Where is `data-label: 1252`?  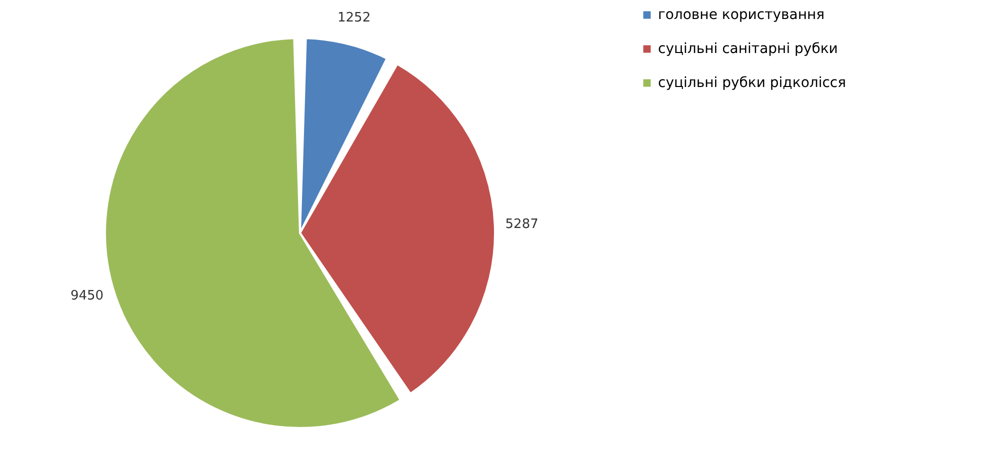
data-label: 1252 is located at coordinates (354, 18).